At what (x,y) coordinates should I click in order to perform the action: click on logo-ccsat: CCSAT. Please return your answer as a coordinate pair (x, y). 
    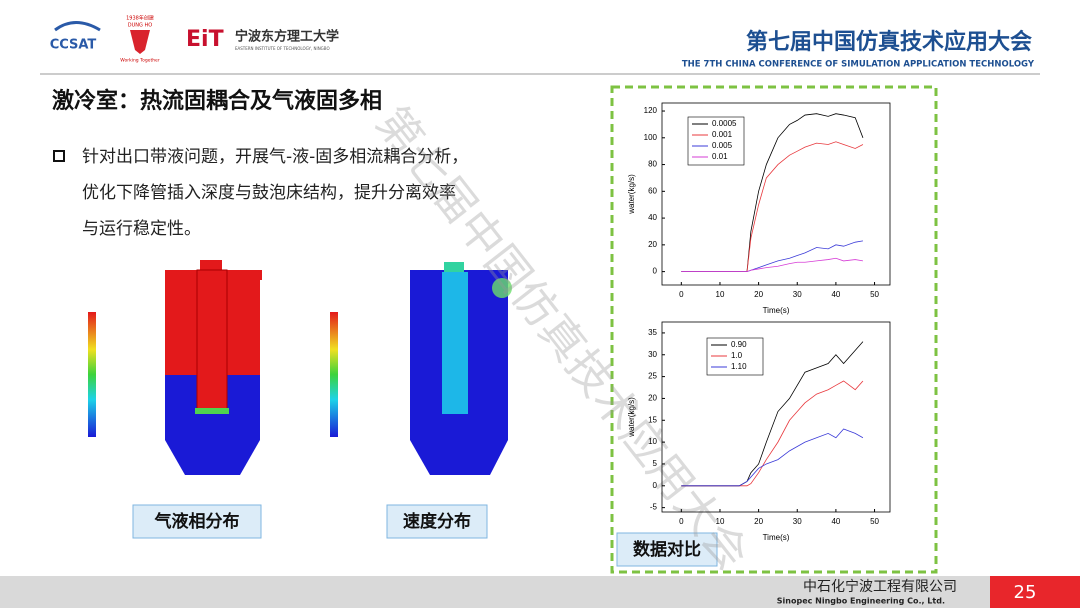
    Looking at the image, I should click on (75, 37).